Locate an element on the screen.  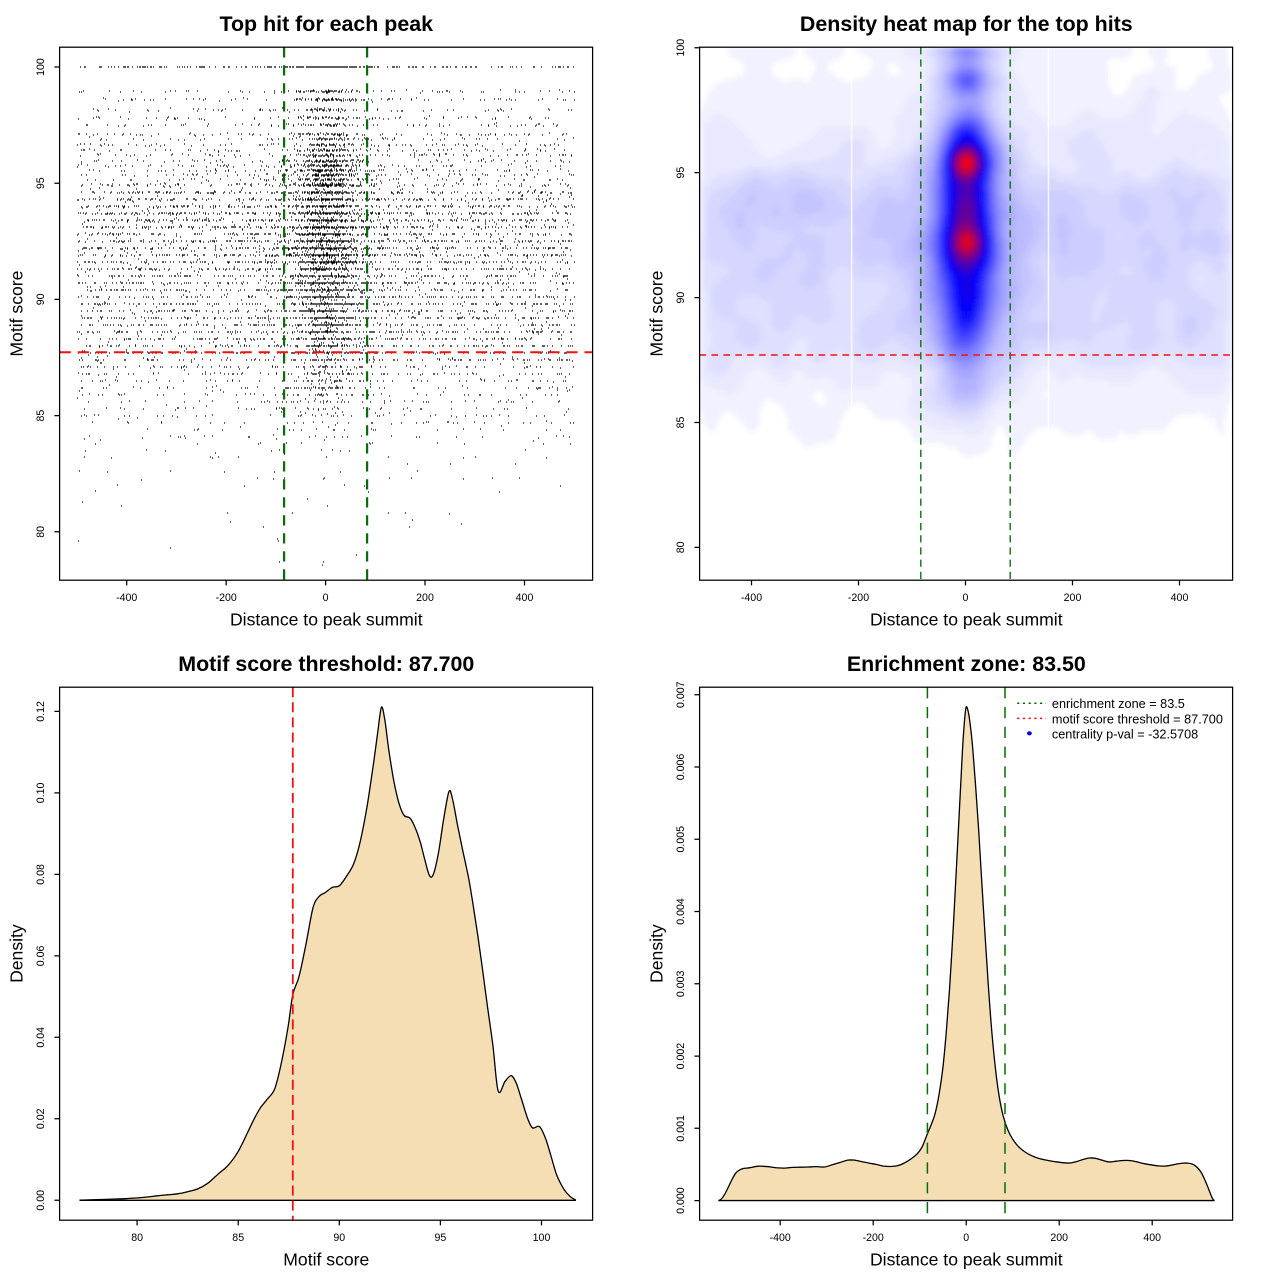
svg-text: 0.02 is located at coordinates (41, 1118).